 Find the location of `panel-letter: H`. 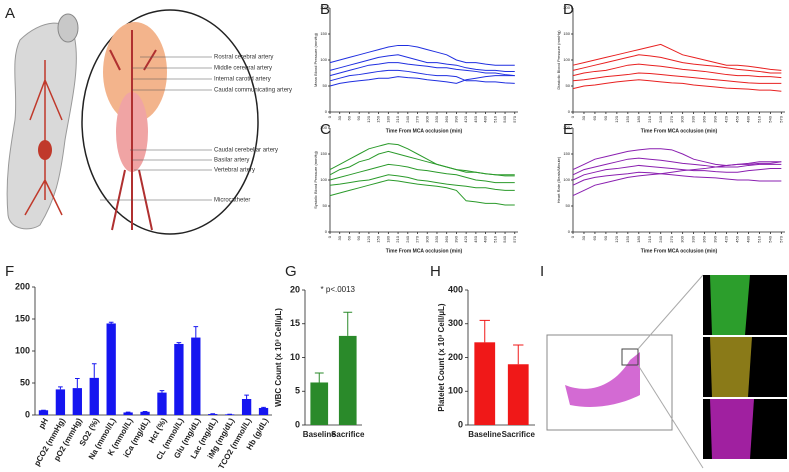

panel-letter: H is located at coordinates (435, 271).